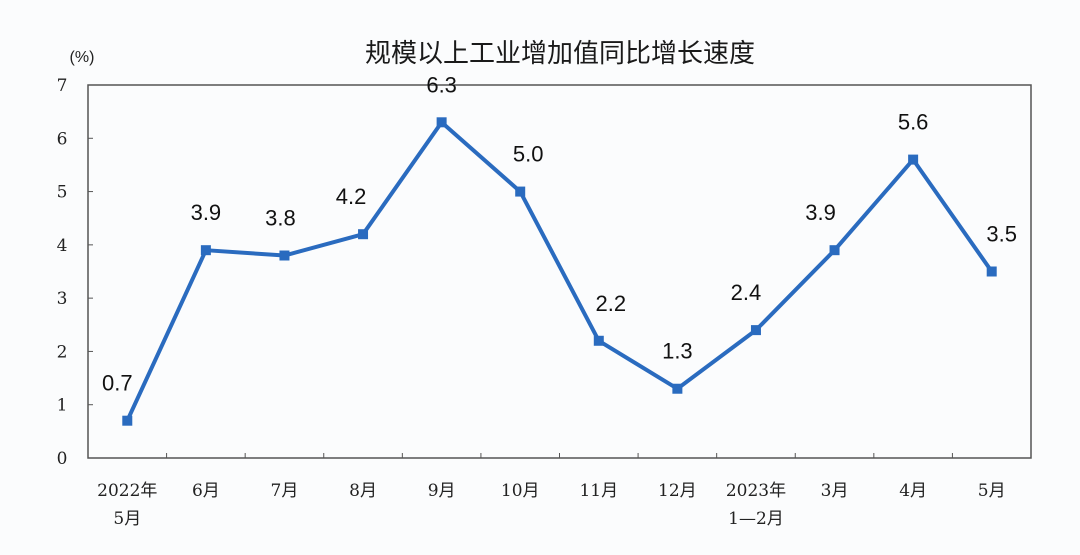  Describe the element at coordinates (528, 154) in the screenshot. I see `data-label: 5.0` at that location.